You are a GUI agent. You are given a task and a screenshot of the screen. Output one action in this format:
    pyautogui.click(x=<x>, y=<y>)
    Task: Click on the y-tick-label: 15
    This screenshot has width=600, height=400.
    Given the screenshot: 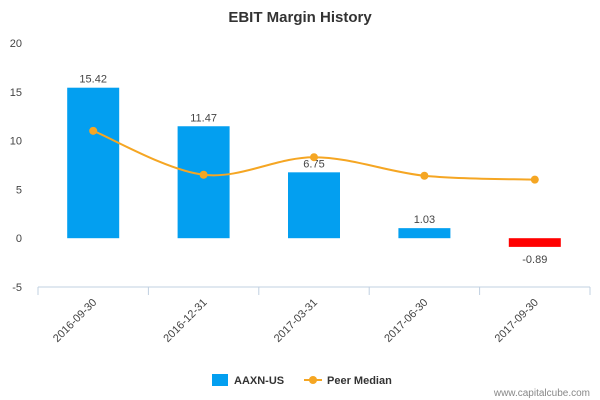 What is the action you would take?
    pyautogui.click(x=16, y=93)
    